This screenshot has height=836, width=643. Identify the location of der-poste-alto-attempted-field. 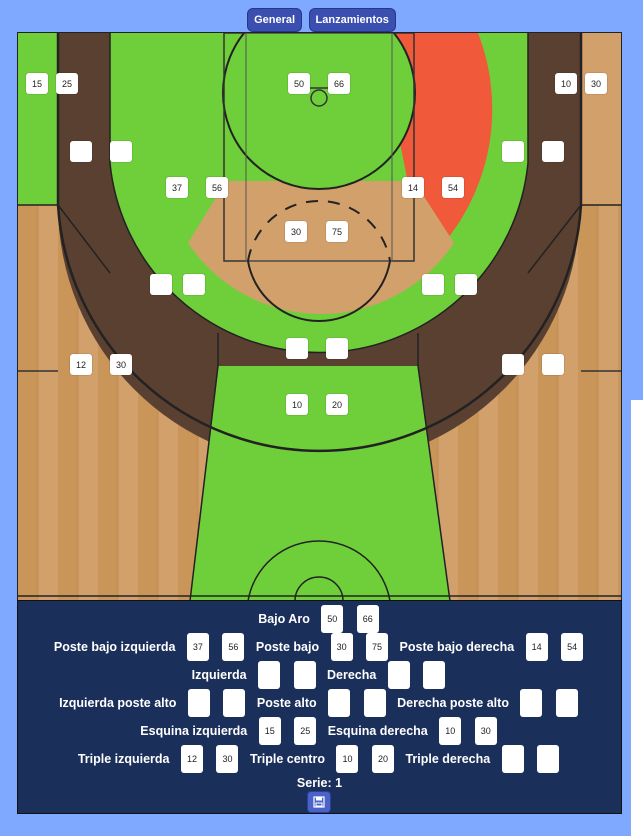
(566, 703).